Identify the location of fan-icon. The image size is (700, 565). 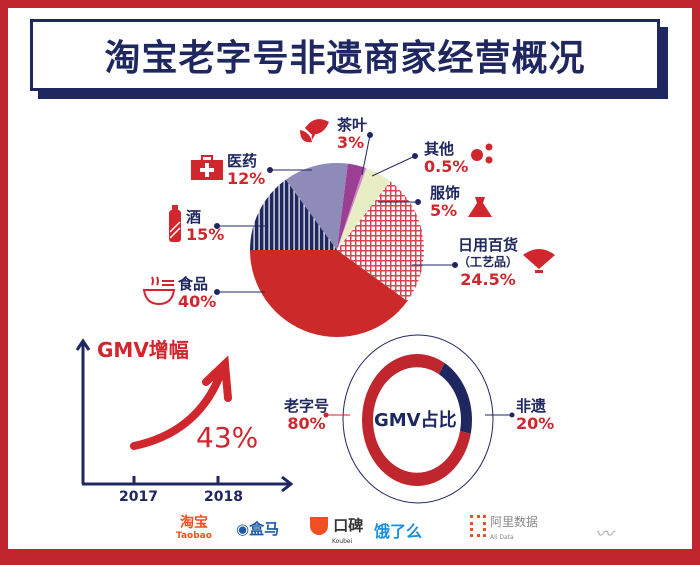
(539, 261).